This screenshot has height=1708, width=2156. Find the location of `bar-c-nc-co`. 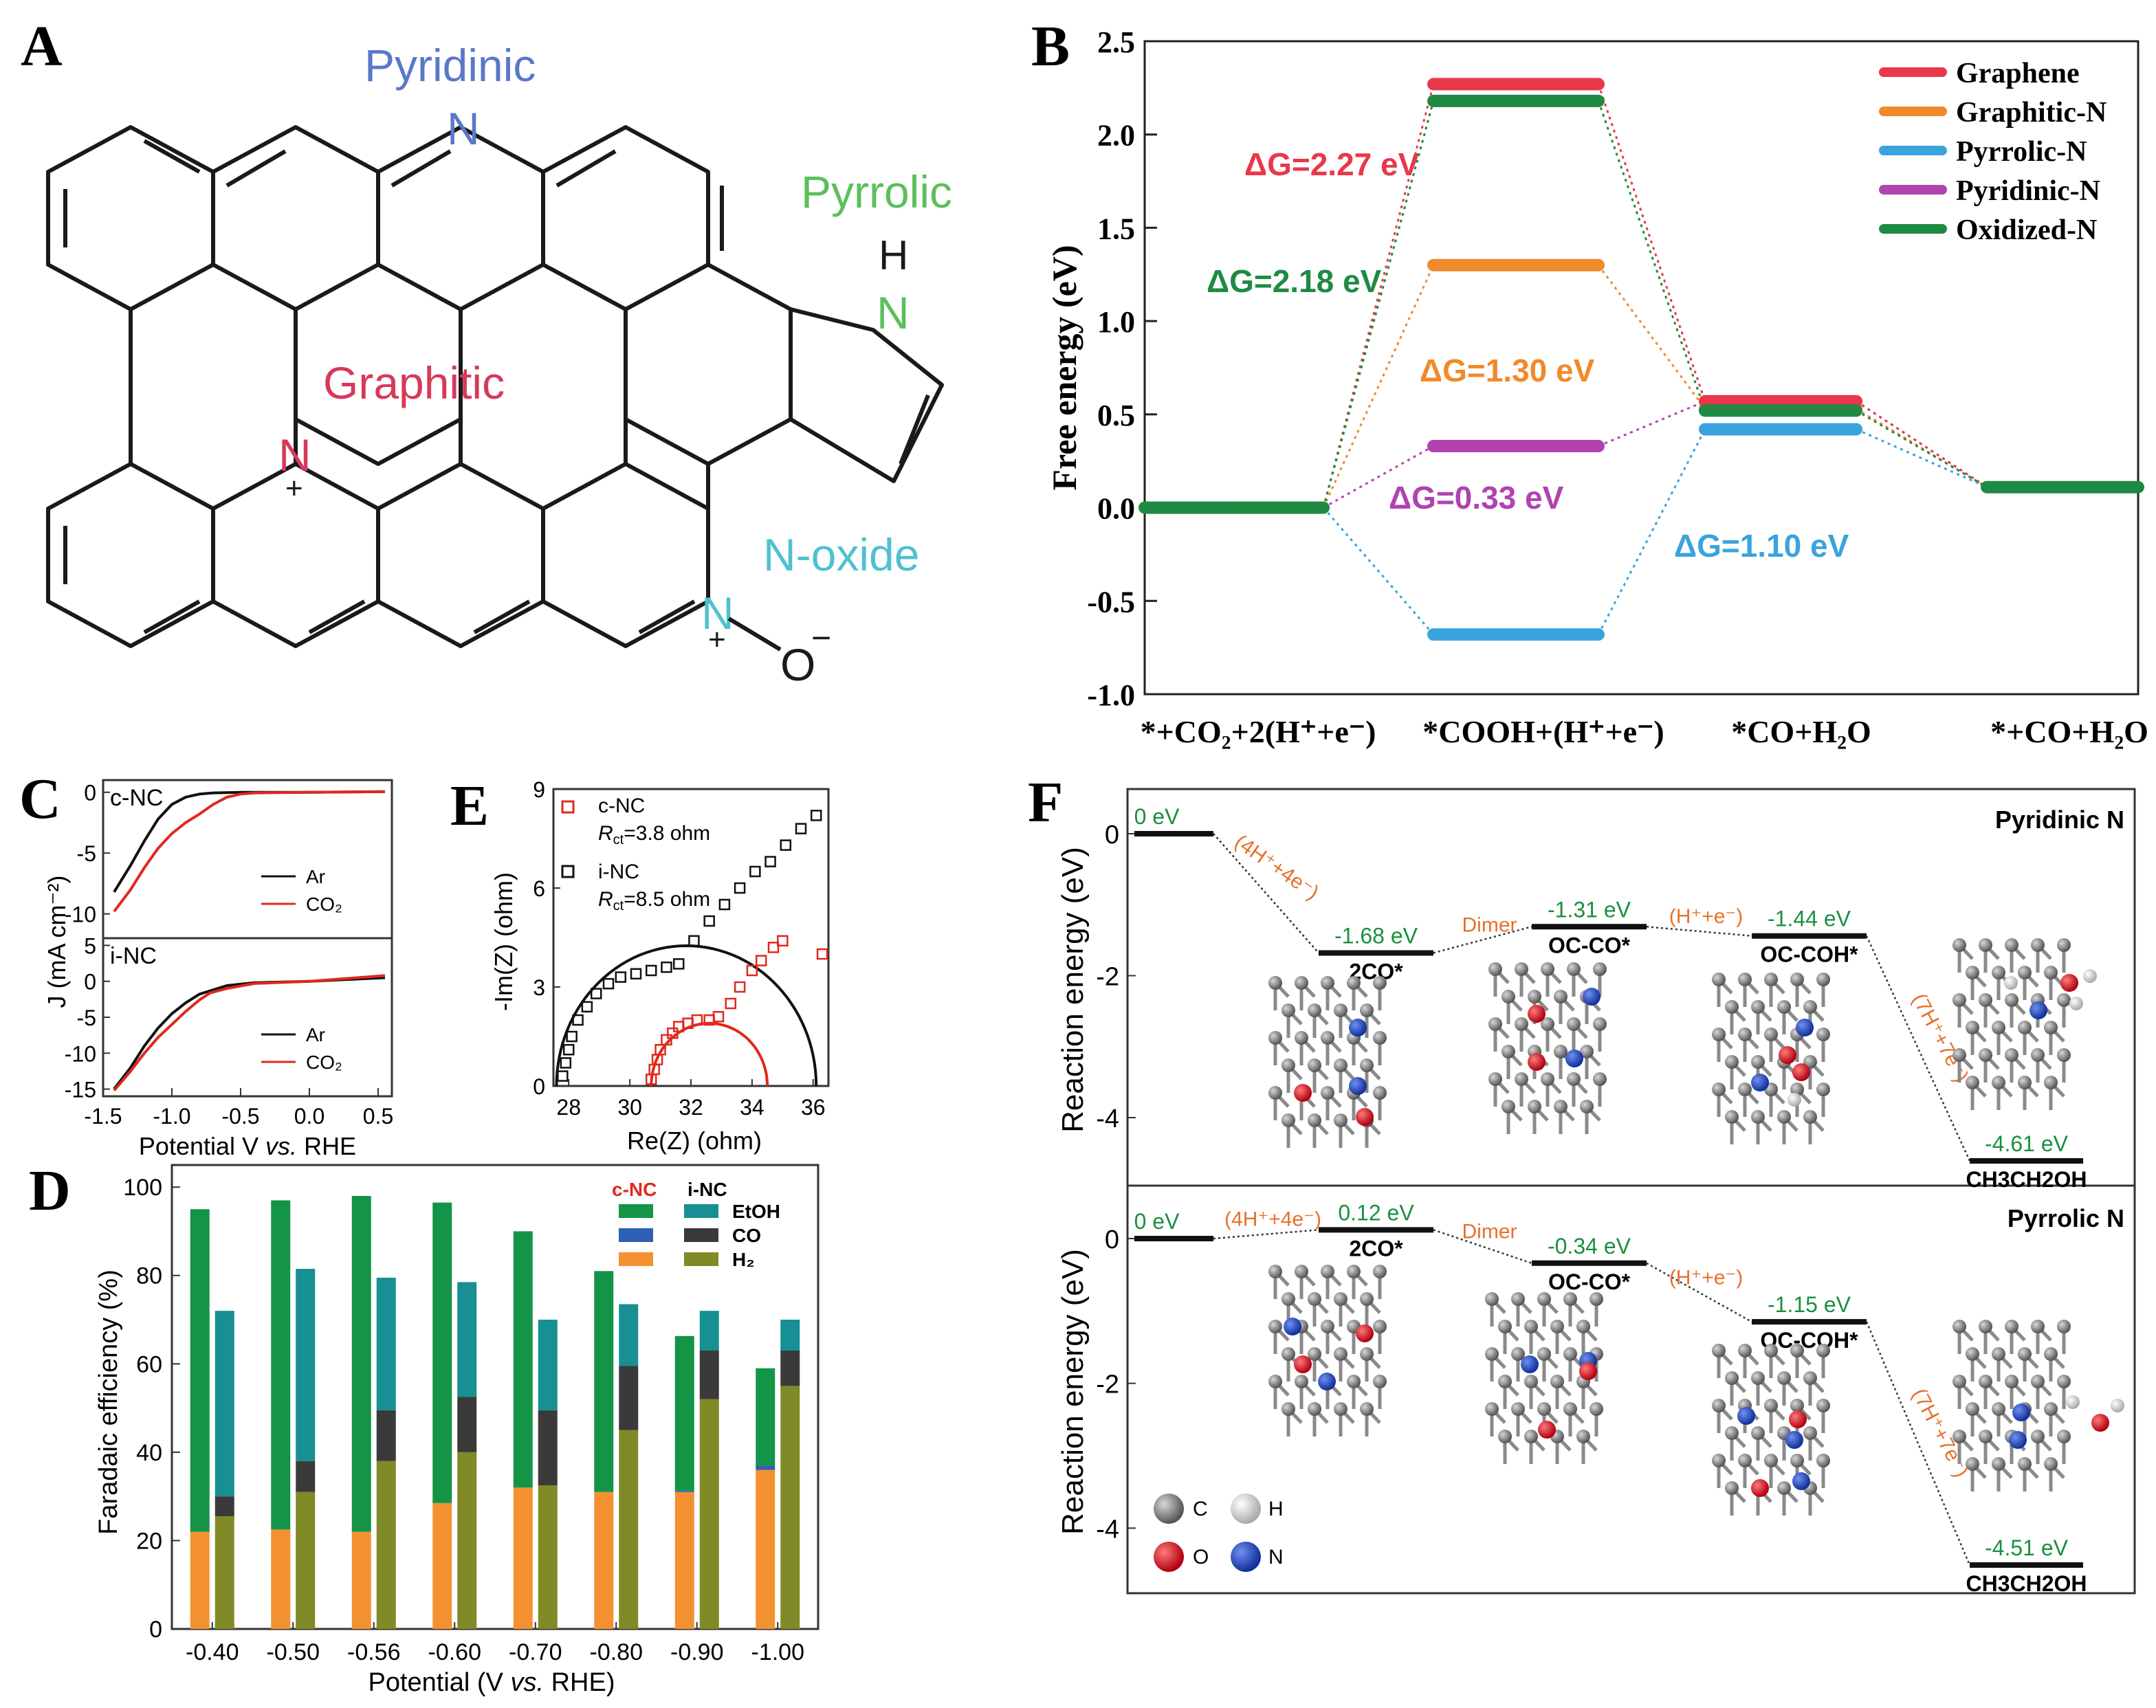

bar-c-nc-co is located at coordinates (766, 1467).